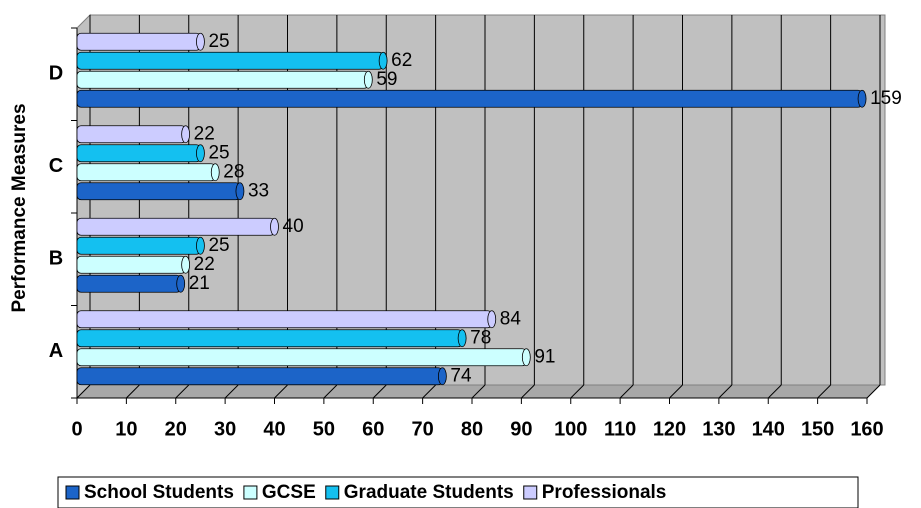  What do you see at coordinates (126, 429) in the screenshot?
I see `x-tick-label: 10` at bounding box center [126, 429].